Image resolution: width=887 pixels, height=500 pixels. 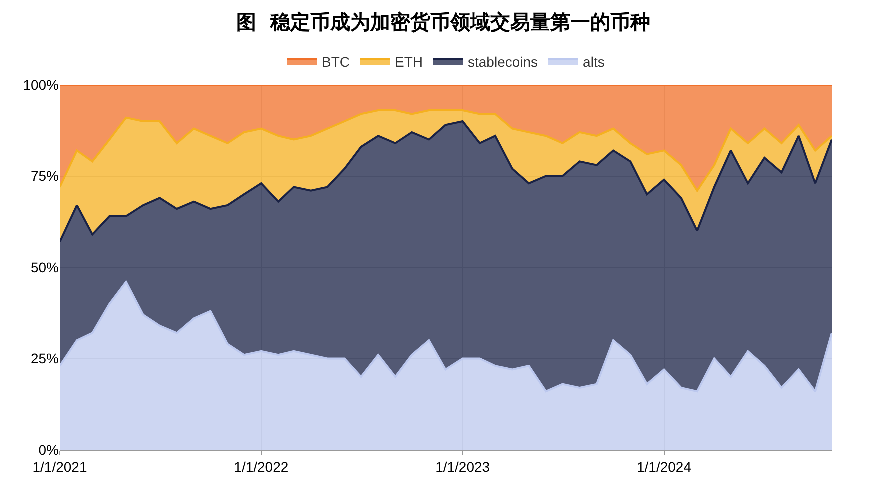 I want to click on x-tick-label: 1/1/2022, so click(x=261, y=466).